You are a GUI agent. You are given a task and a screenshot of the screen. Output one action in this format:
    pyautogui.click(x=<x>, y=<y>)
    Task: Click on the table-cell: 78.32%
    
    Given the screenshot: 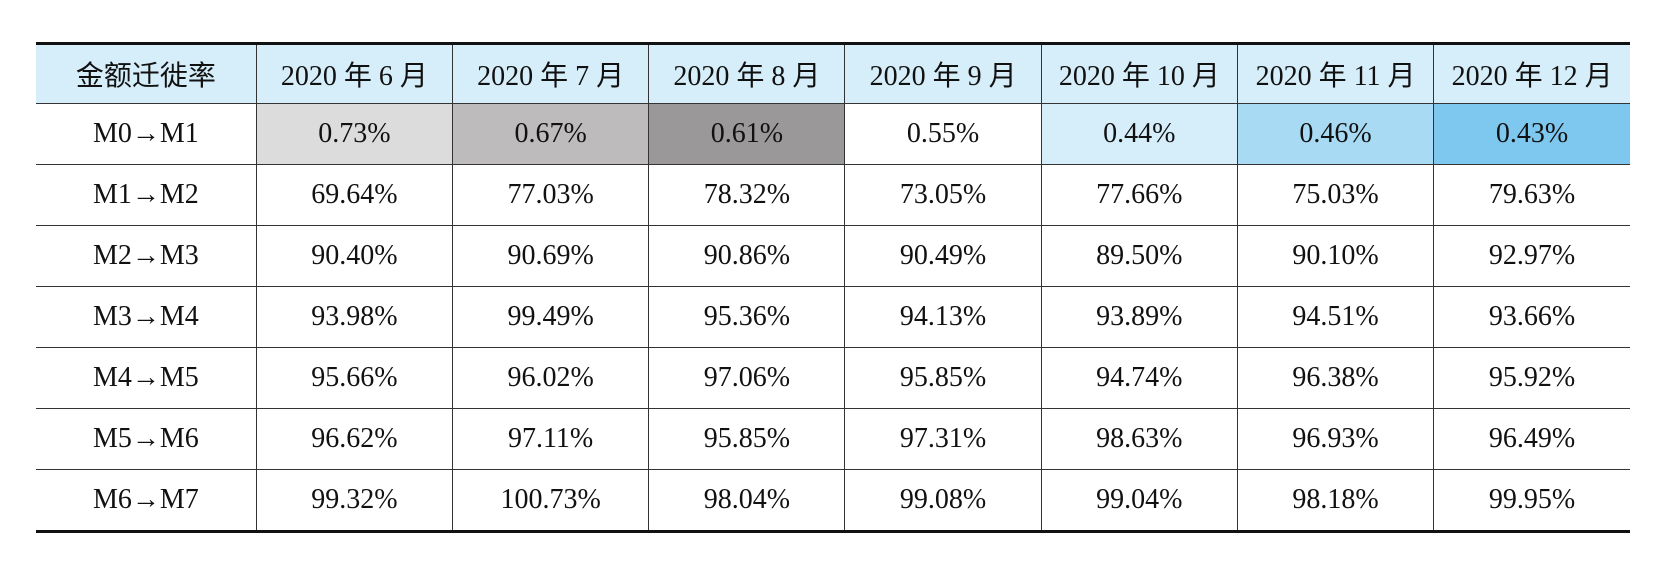 What is the action you would take?
    pyautogui.click(x=747, y=195)
    